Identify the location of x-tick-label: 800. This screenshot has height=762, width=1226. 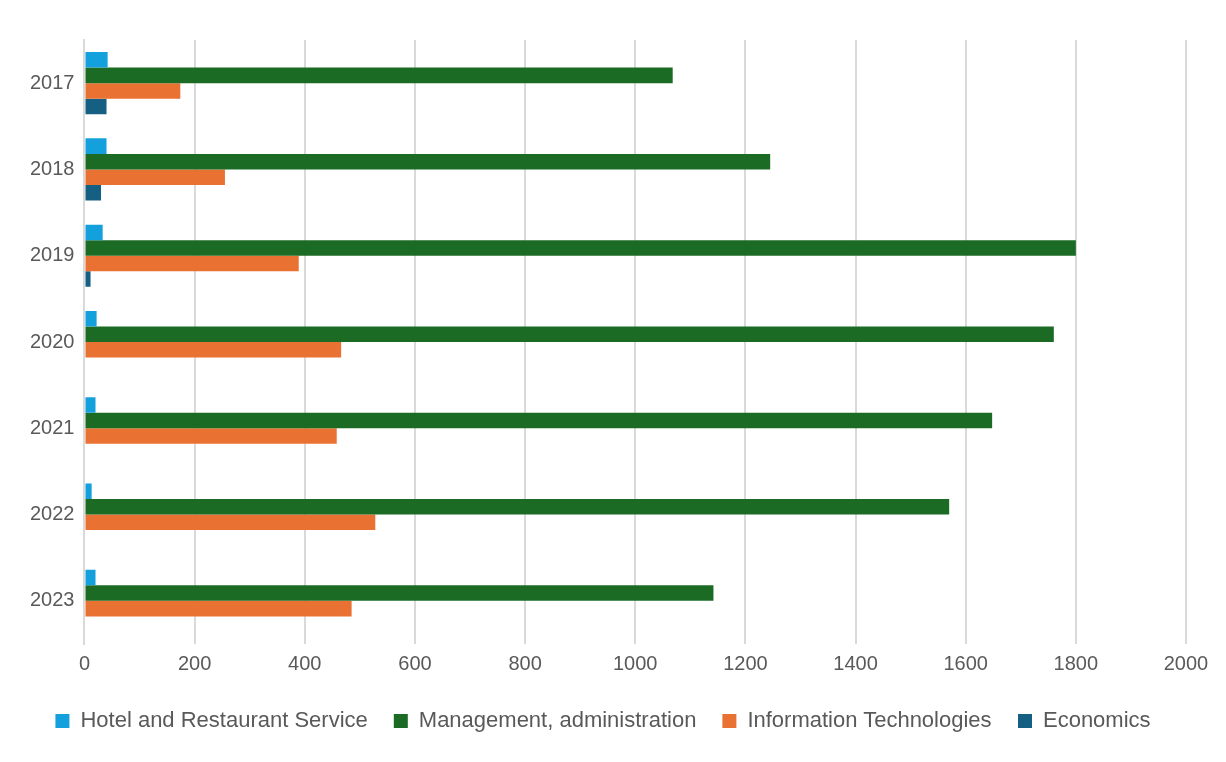
(525, 662).